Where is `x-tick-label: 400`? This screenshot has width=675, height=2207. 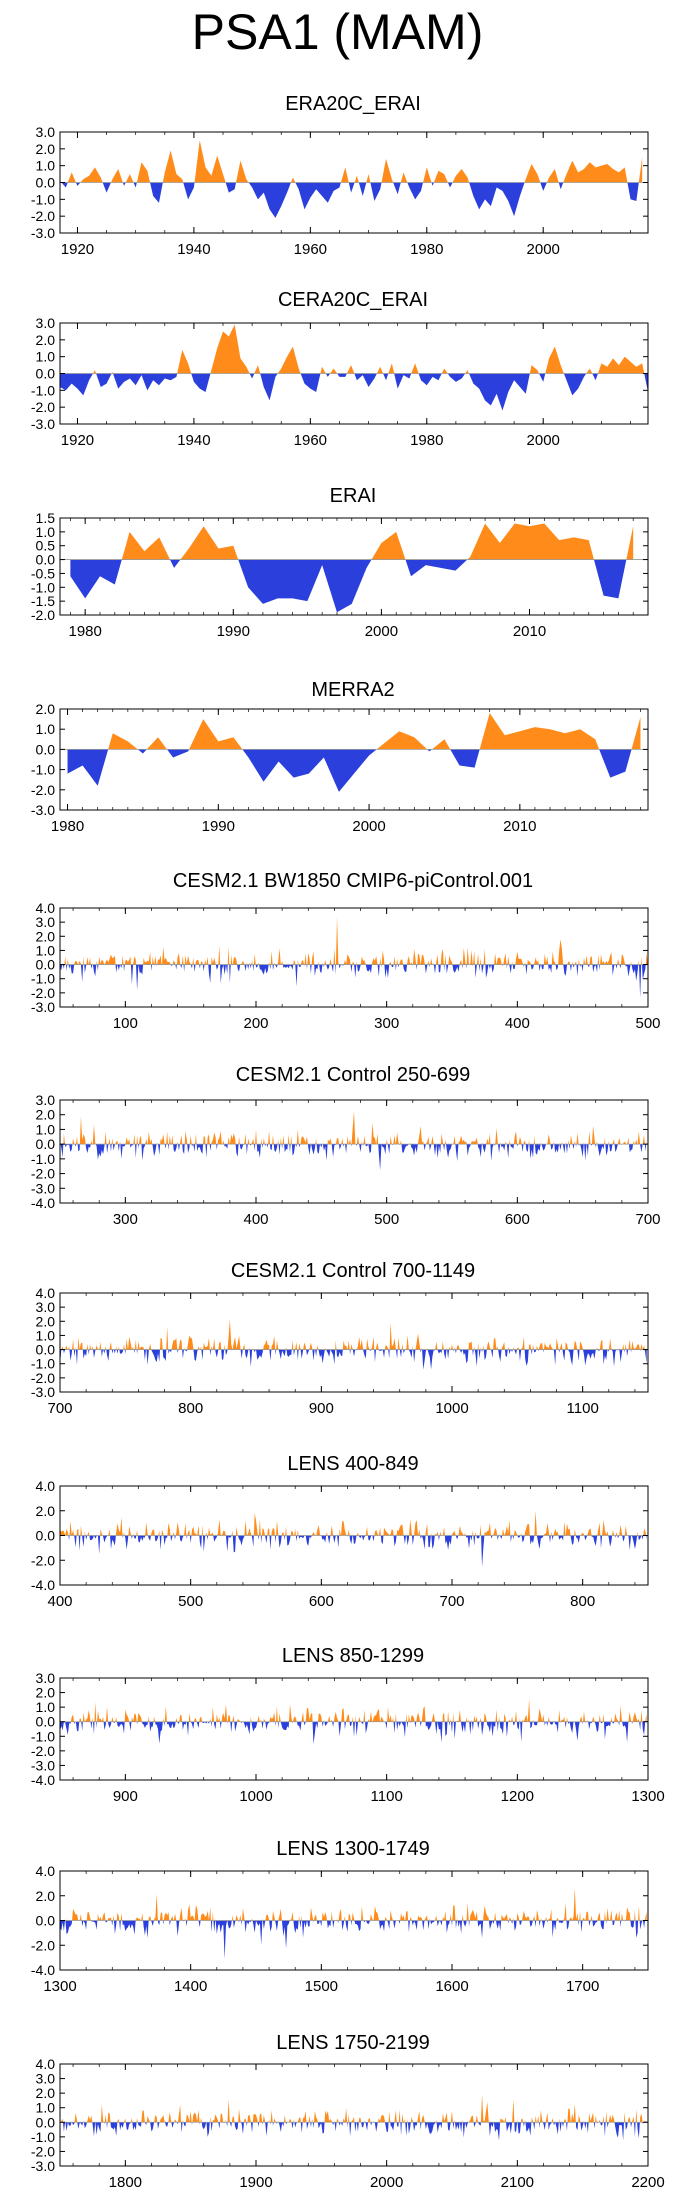
x-tick-label: 400 is located at coordinates (255, 1219).